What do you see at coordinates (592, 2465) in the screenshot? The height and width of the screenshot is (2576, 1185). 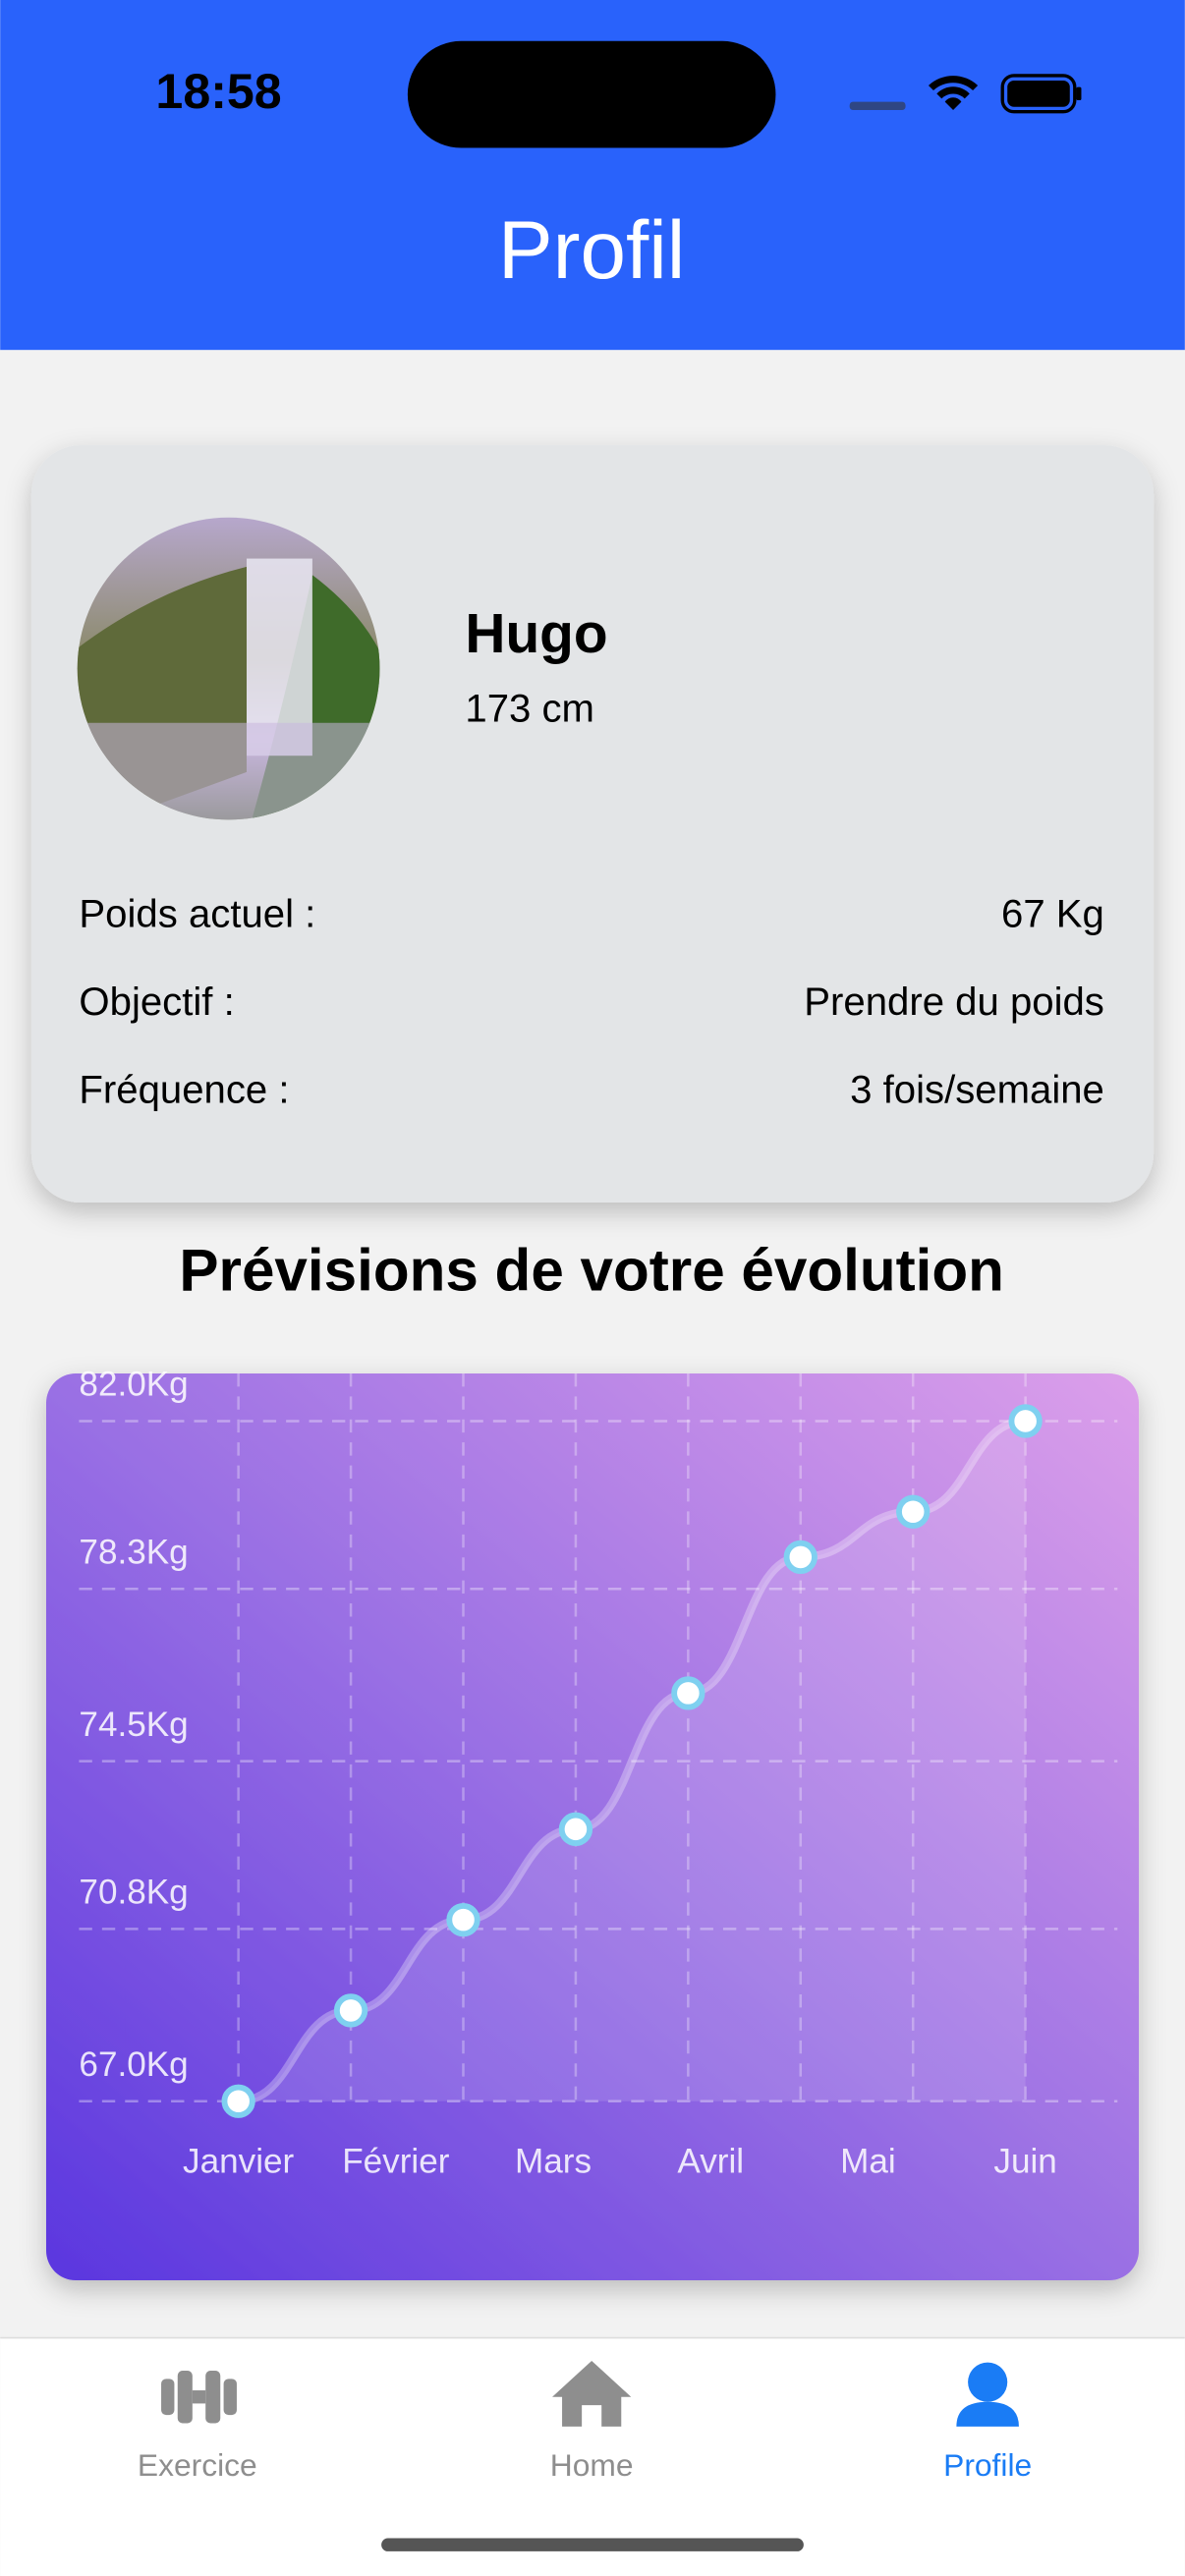 I see `tab-label: Home` at bounding box center [592, 2465].